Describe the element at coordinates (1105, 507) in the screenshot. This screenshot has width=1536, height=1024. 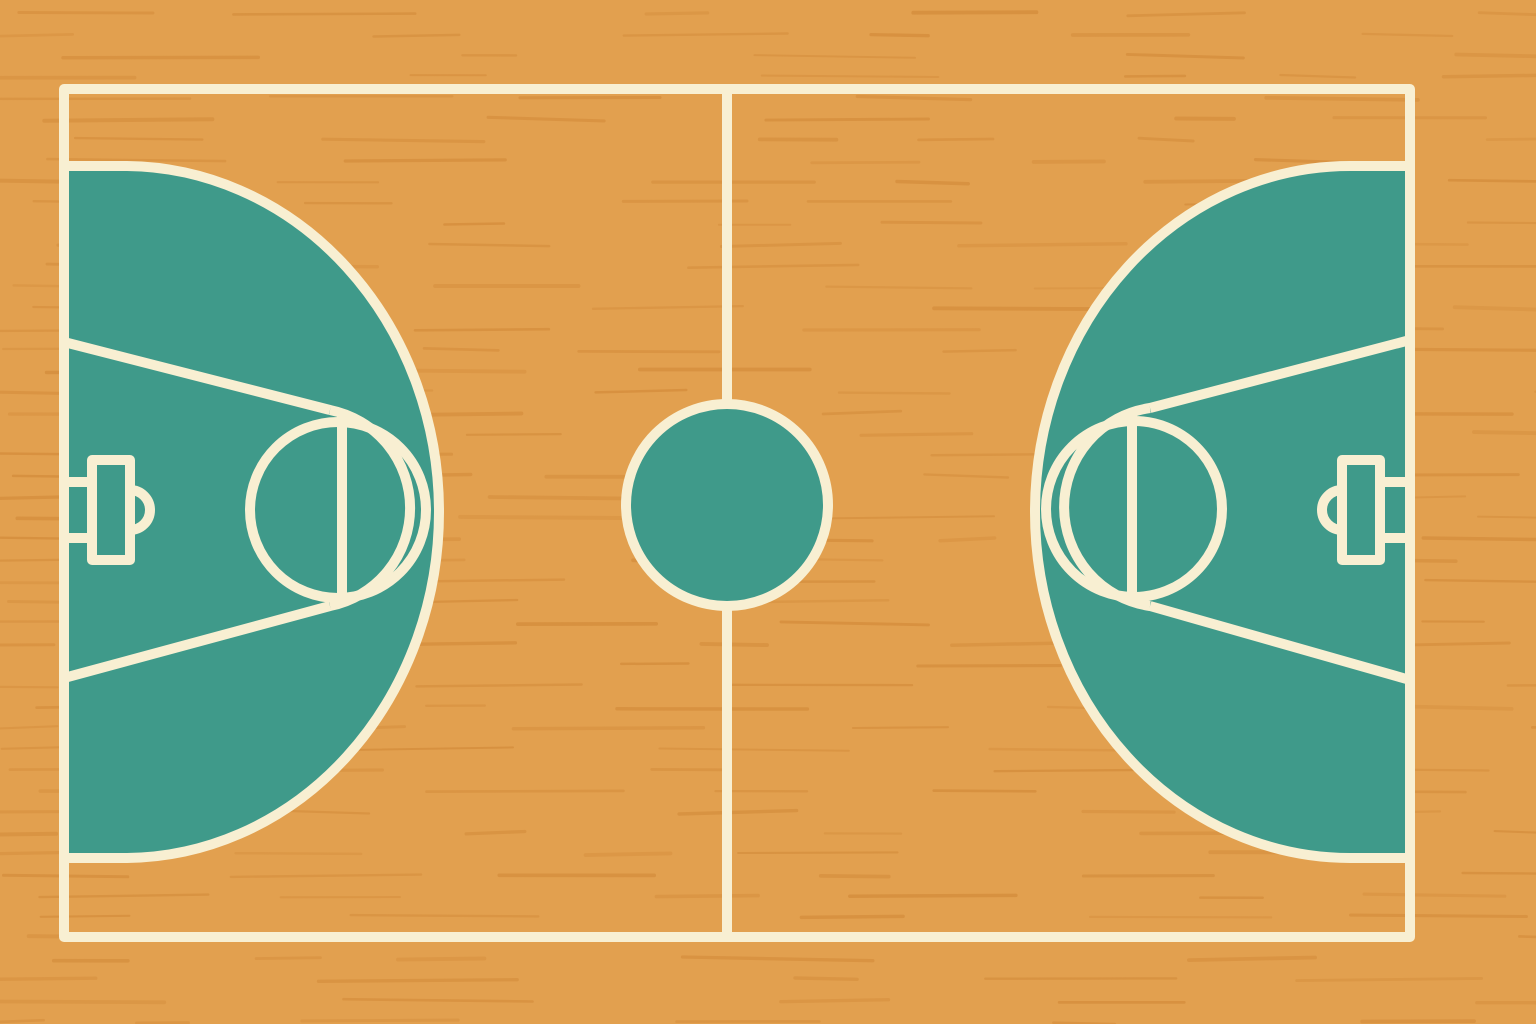
I see `lane-end-arc-right` at that location.